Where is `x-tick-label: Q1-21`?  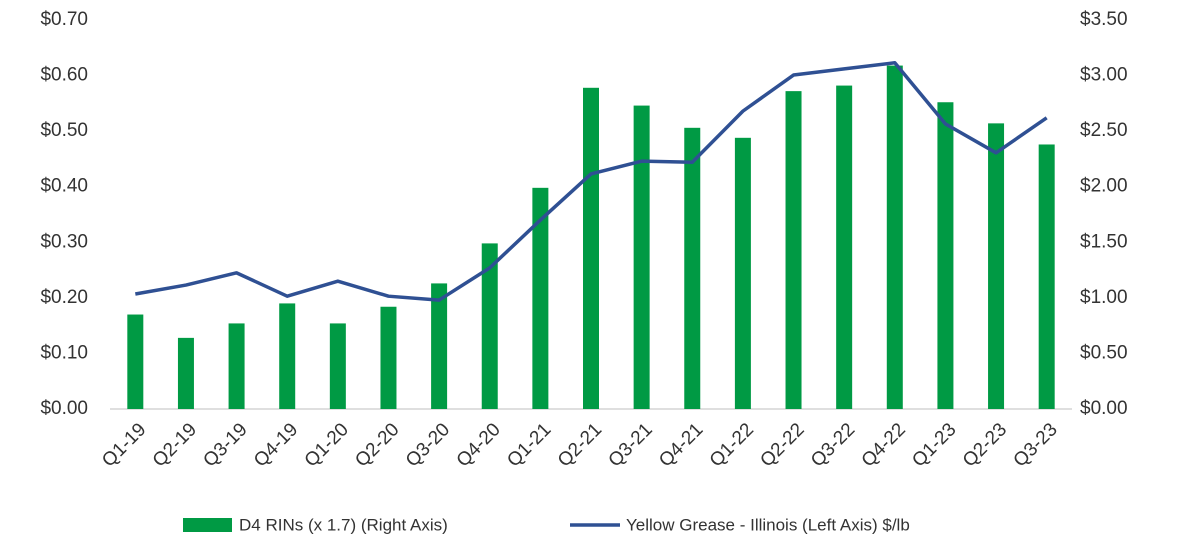 x-tick-label: Q1-21 is located at coordinates (529, 445).